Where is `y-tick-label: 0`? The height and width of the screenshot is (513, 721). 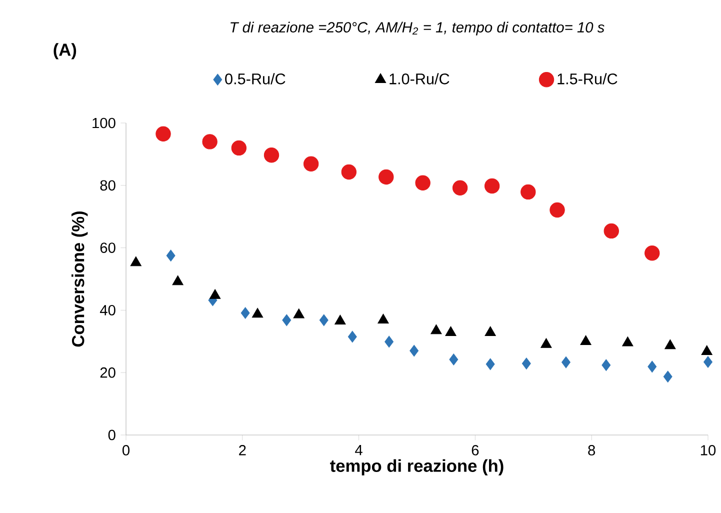 y-tick-label: 0 is located at coordinates (112, 435).